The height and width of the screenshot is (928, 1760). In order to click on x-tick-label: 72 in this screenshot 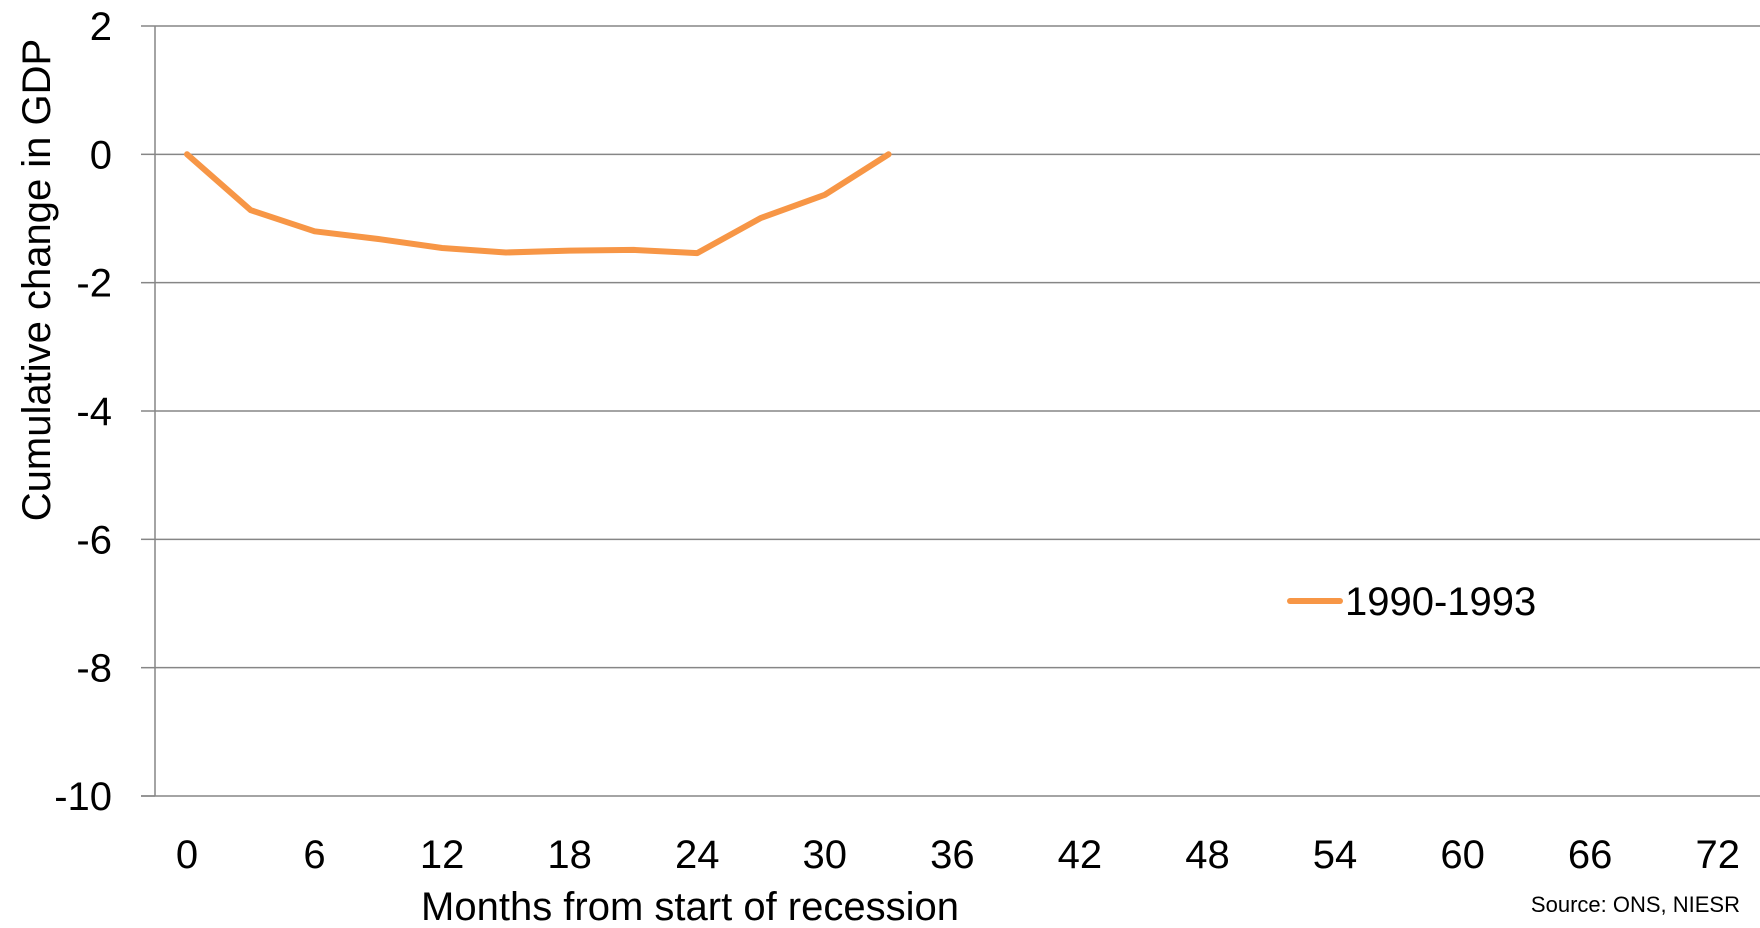, I will do `click(1717, 855)`.